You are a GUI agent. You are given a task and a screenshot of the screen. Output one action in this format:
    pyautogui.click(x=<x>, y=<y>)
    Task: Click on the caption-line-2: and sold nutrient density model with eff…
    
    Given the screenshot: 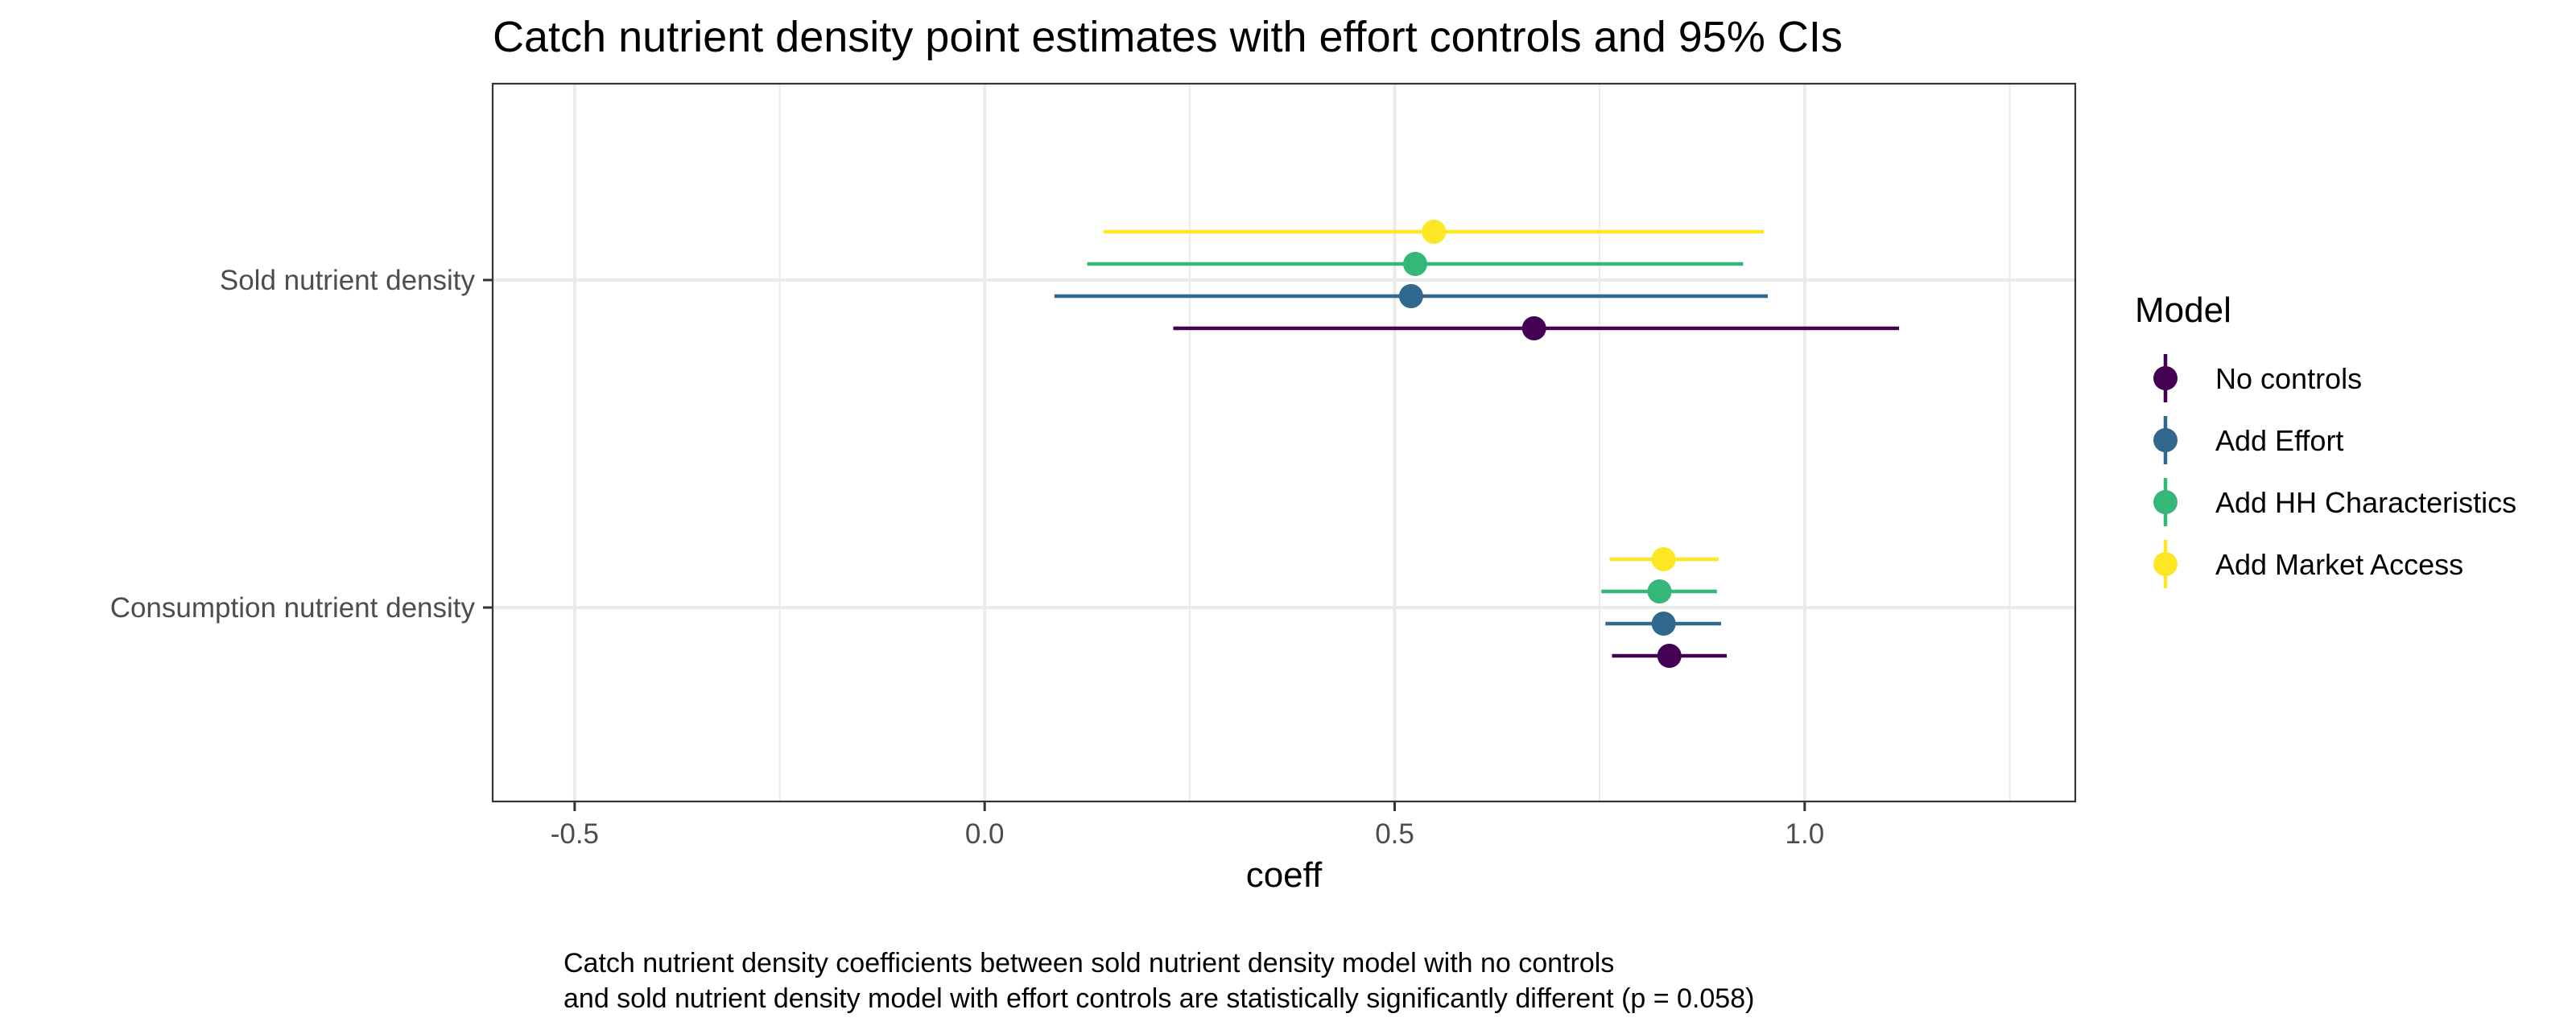 What is the action you would take?
    pyautogui.click(x=1159, y=998)
    